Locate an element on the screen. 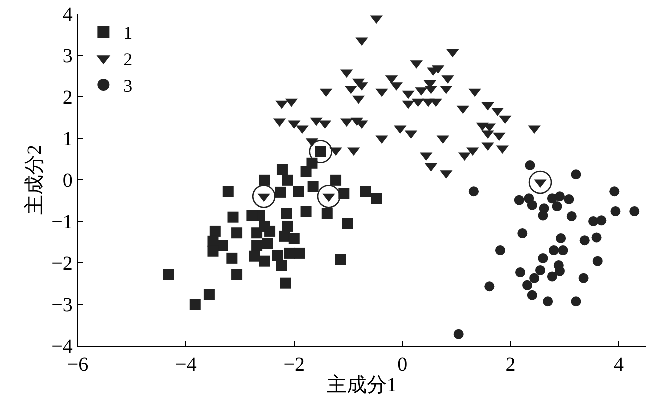 Image resolution: width=650 pixels, height=420 pixels. x-tick-label: −4 is located at coordinates (186, 365).